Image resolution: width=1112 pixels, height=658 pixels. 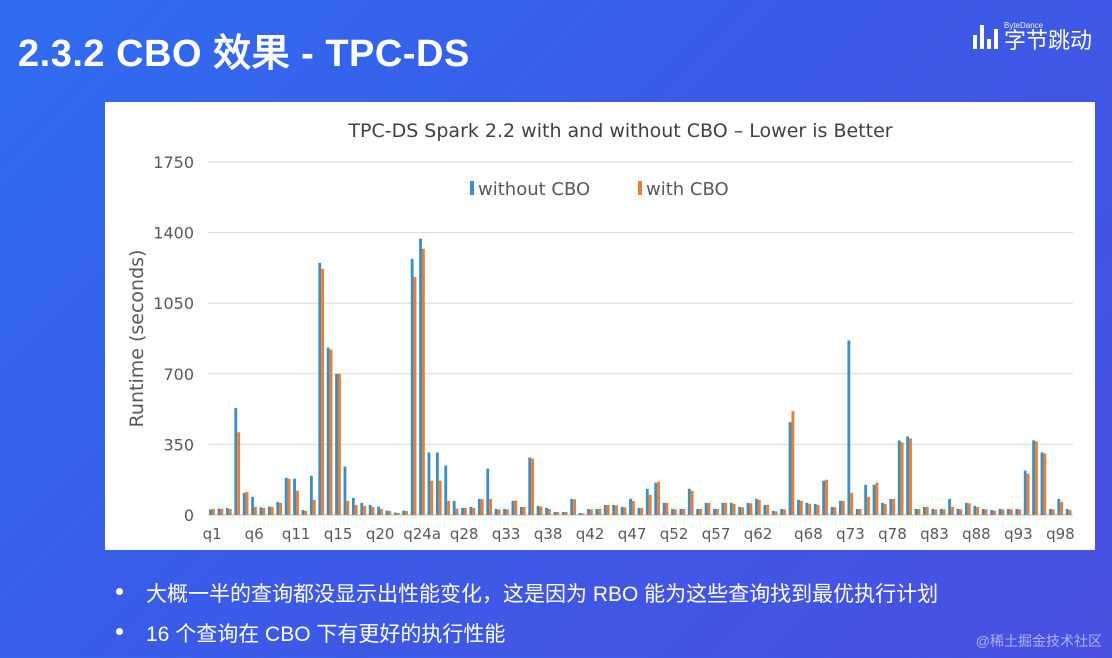 I want to click on x-tick-label: q57, so click(x=716, y=534).